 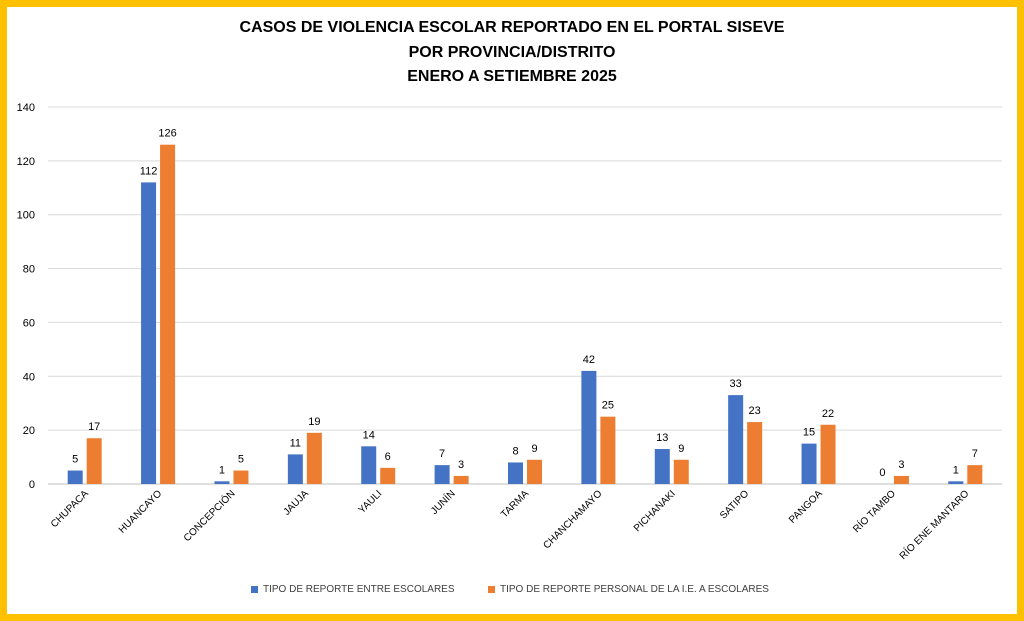 I want to click on x-tick-label: RÍO TAMBO, so click(x=874, y=511).